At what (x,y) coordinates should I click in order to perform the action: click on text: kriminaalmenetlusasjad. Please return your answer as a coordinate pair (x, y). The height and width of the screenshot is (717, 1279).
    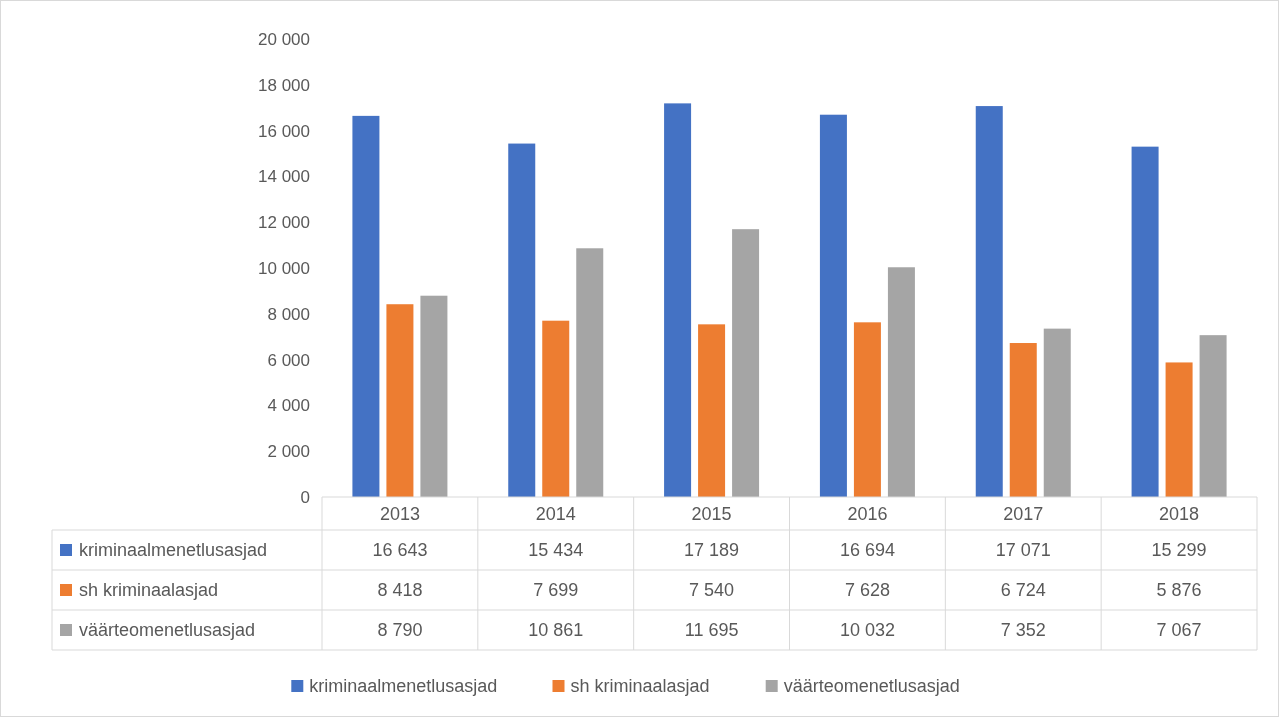
    Looking at the image, I should click on (403, 686).